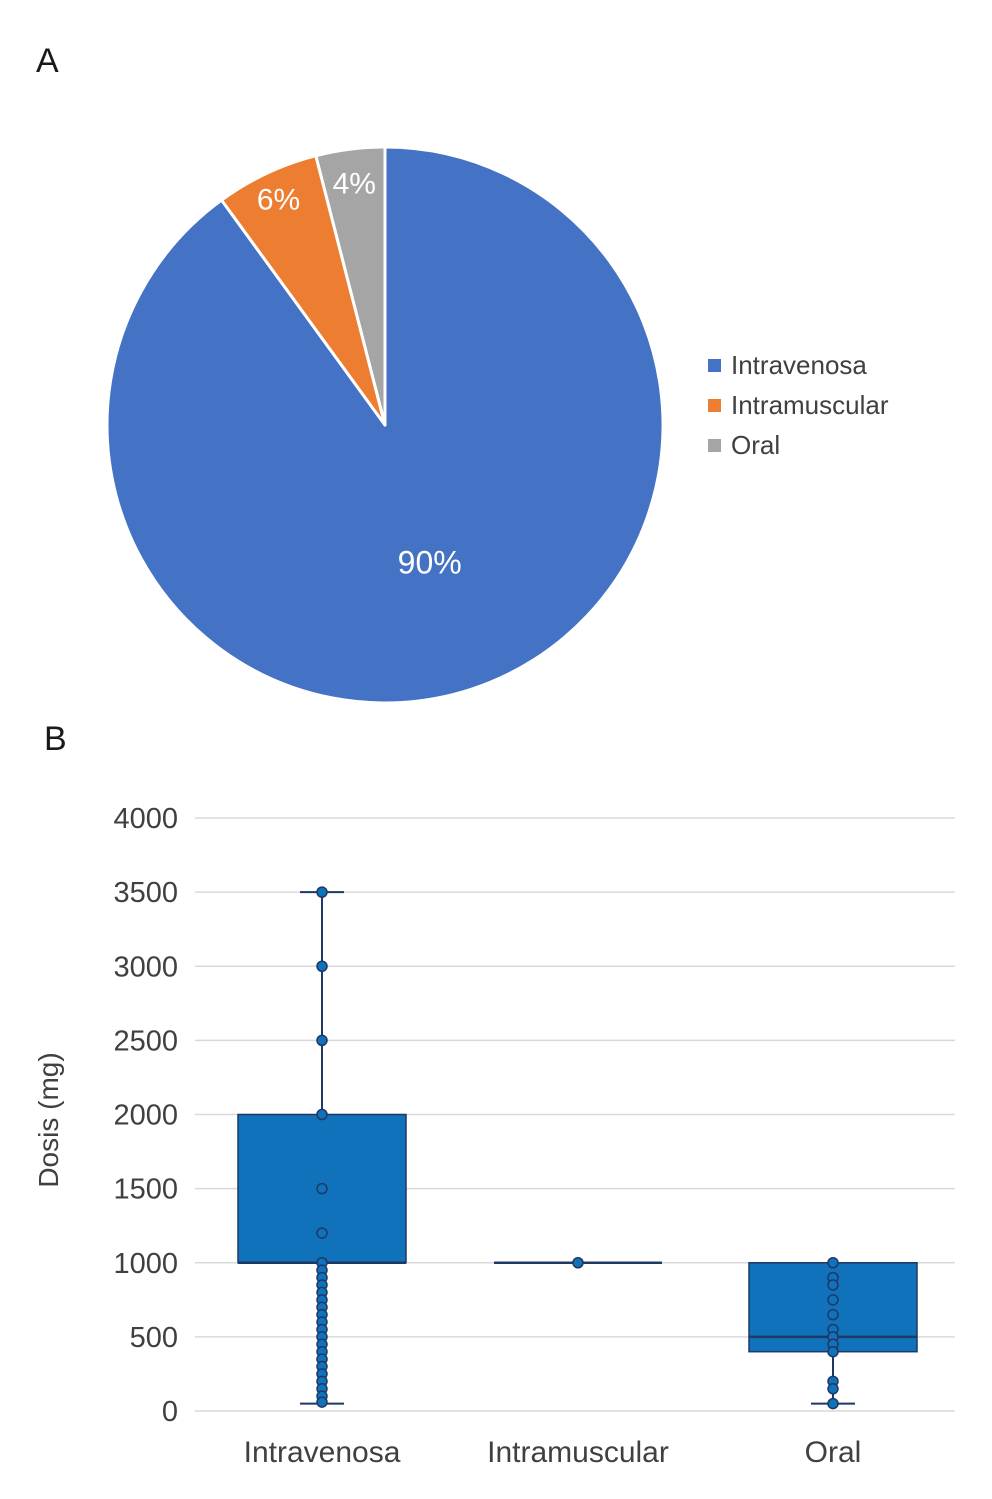  Describe the element at coordinates (350, 286) in the screenshot. I see `pie-slice-oral` at that location.